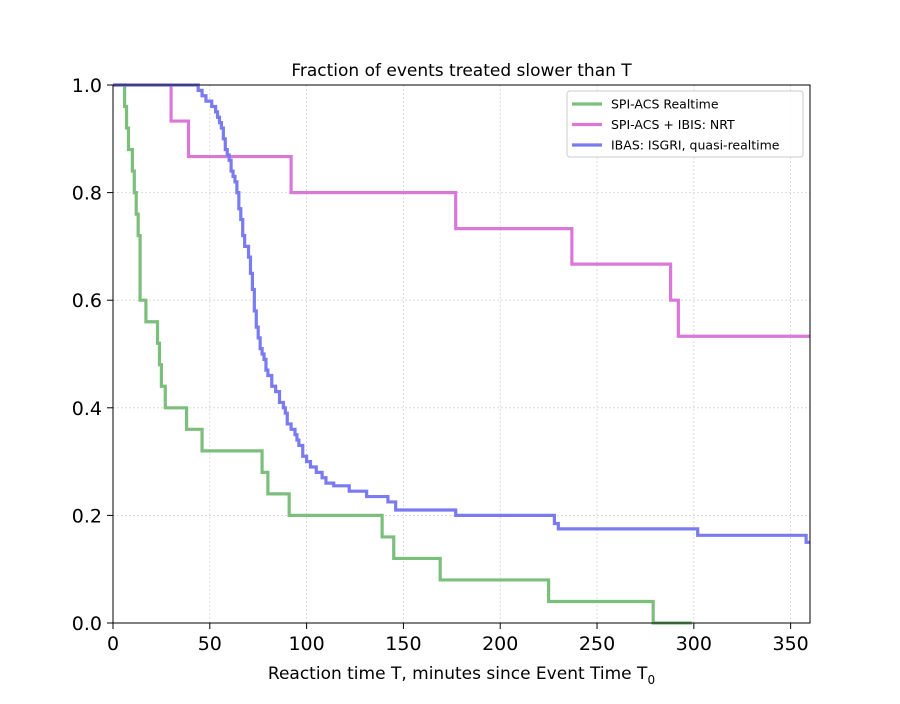 This screenshot has width=900, height=704. I want to click on legend-box, so click(685, 124).